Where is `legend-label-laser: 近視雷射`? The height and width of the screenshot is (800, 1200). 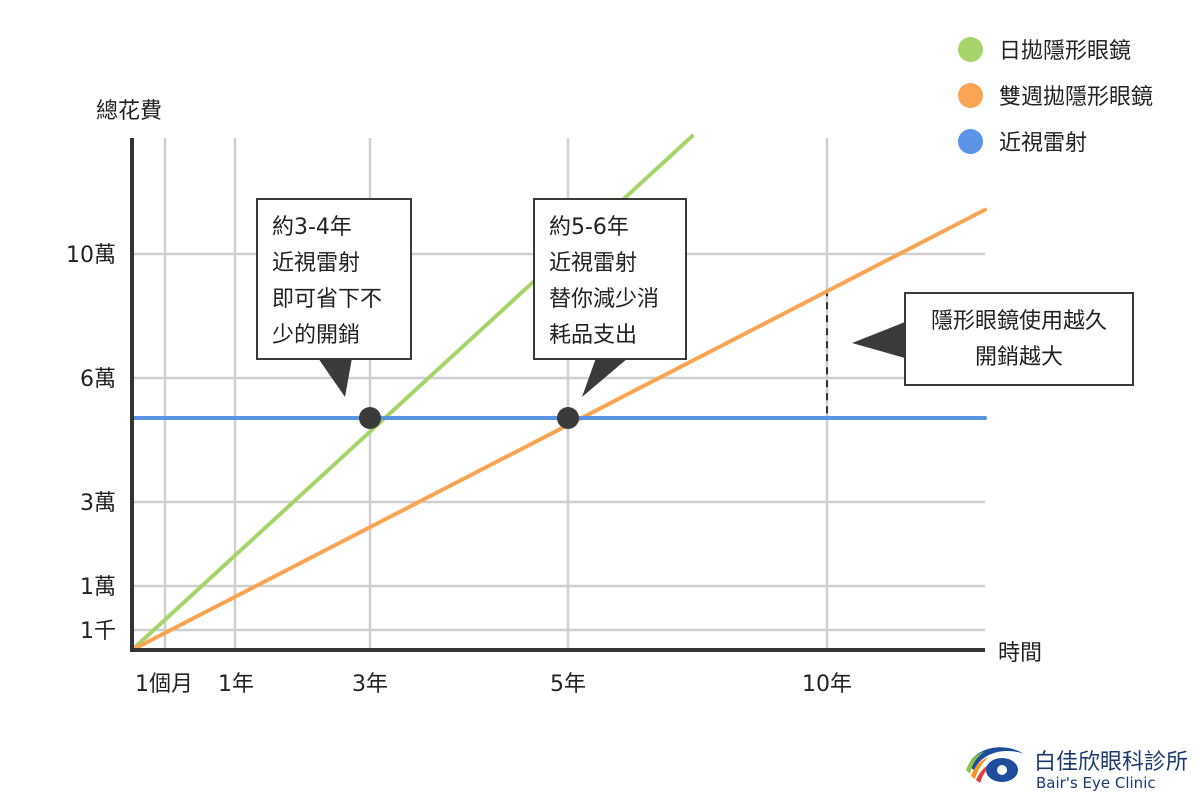
legend-label-laser: 近視雷射 is located at coordinates (1043, 143).